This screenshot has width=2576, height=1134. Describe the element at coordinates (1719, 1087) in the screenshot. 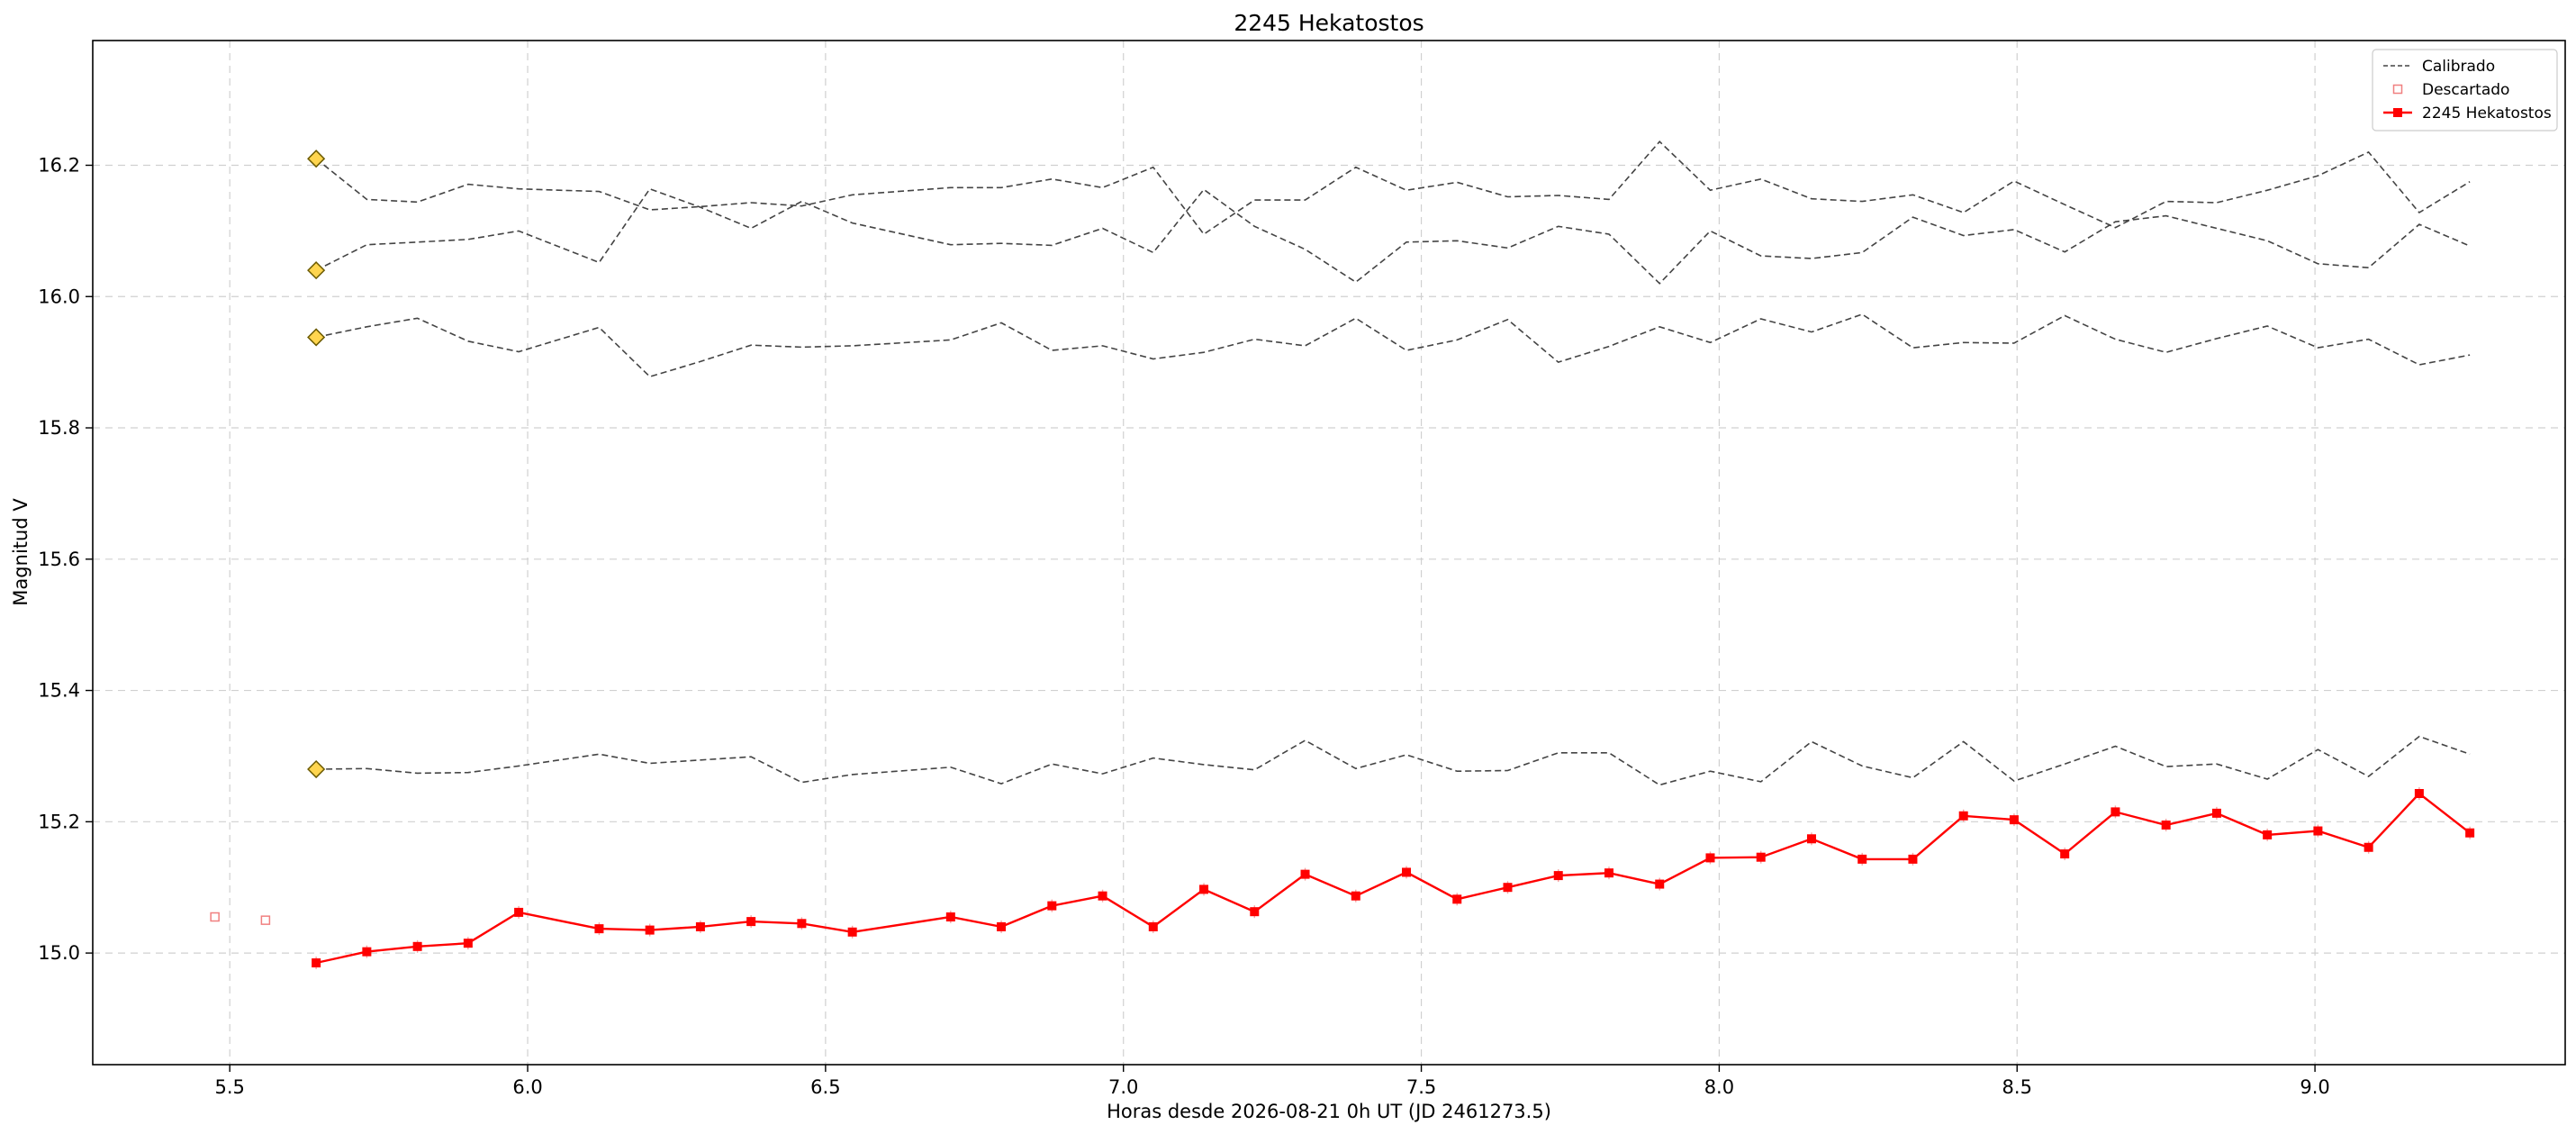

I see `x-tick-label: 8.0` at that location.